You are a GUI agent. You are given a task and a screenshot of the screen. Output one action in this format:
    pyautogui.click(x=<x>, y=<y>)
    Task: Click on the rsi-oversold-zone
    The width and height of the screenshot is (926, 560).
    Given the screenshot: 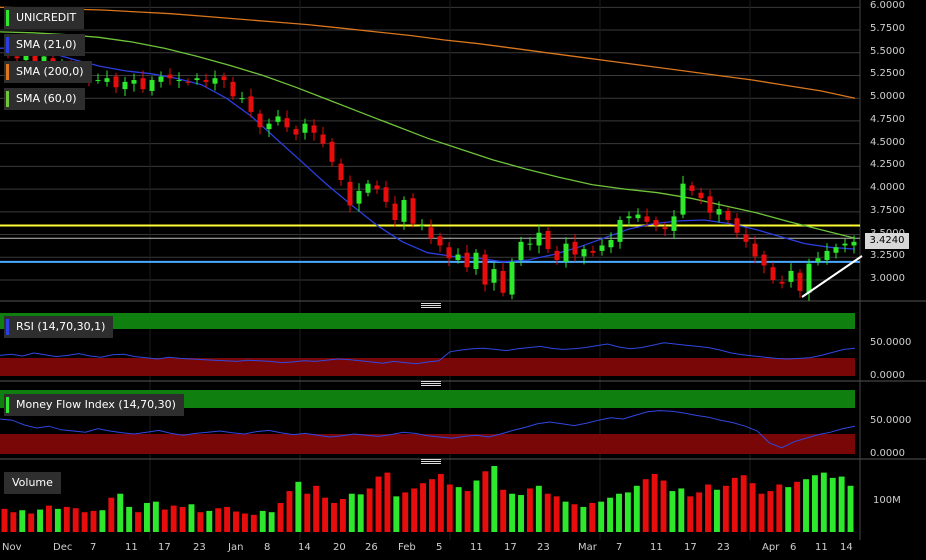 What is the action you would take?
    pyautogui.click(x=427, y=367)
    